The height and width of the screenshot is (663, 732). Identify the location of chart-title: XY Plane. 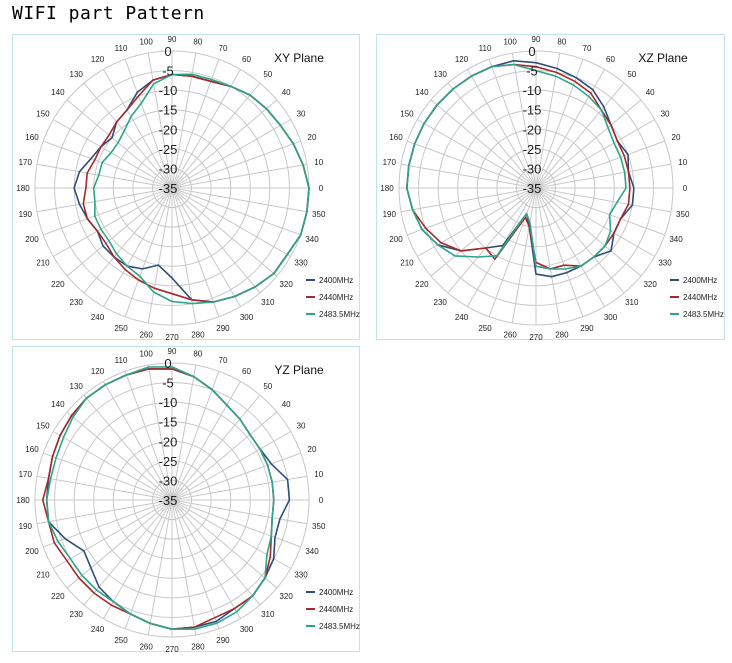
(299, 58).